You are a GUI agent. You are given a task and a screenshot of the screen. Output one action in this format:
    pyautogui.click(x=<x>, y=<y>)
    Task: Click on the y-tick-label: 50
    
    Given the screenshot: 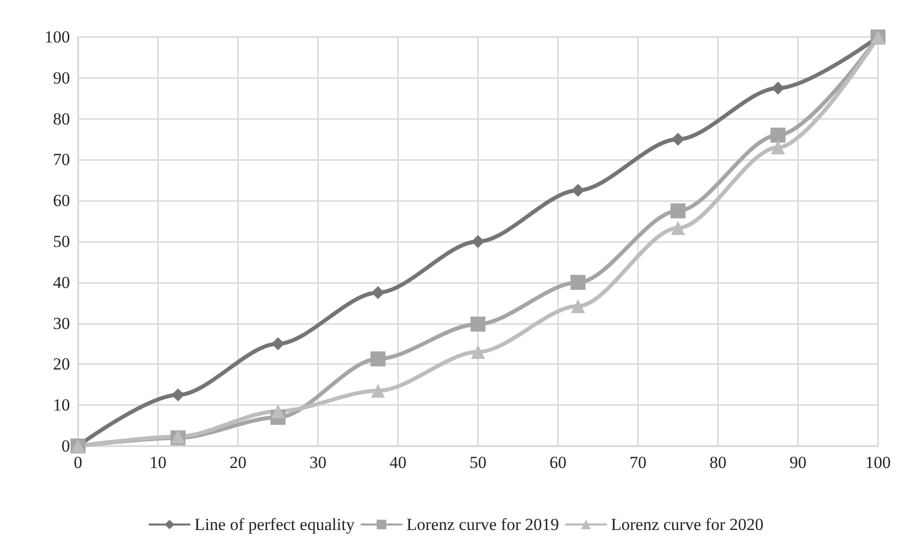 What is the action you would take?
    pyautogui.click(x=61, y=241)
    